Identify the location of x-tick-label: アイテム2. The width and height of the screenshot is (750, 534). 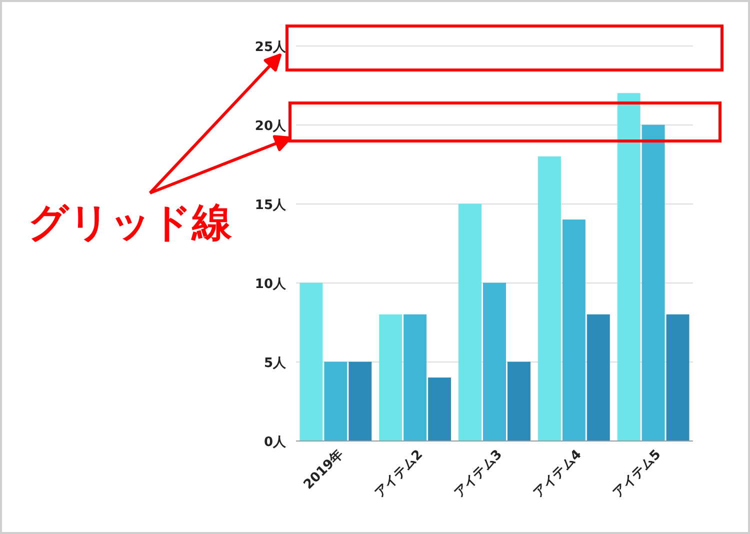
(399, 474).